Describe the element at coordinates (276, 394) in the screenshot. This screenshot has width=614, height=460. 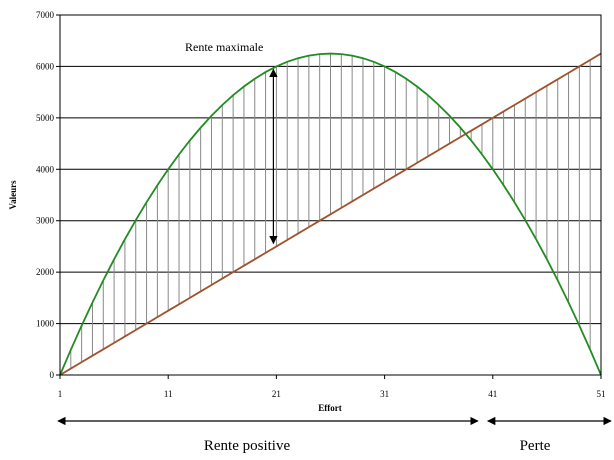
I see `x-tick-label: 21` at that location.